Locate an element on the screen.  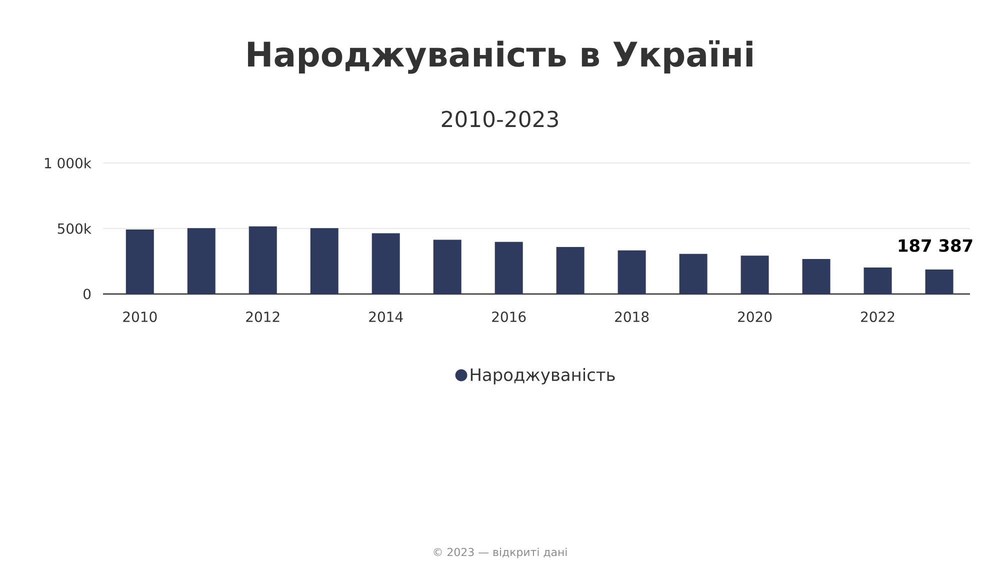
x-tick-label: 2016 is located at coordinates (509, 317).